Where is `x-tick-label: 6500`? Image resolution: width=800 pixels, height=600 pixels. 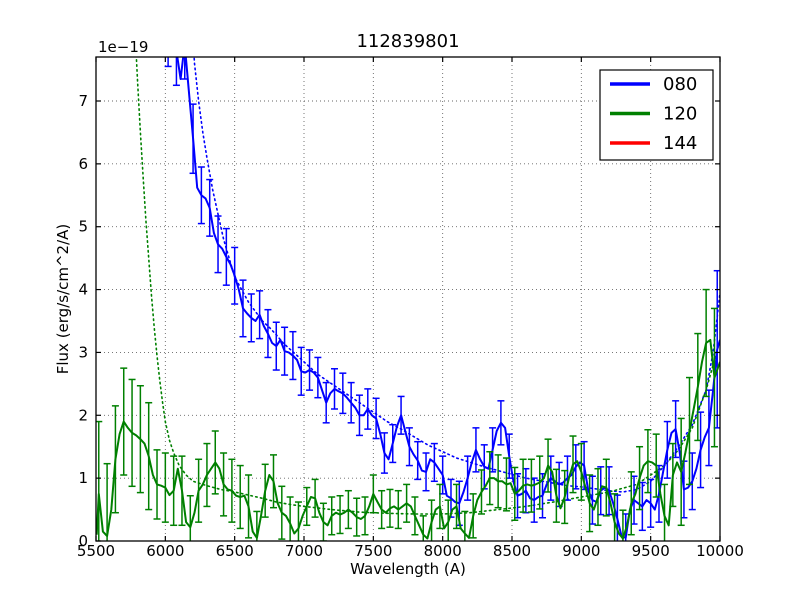 x-tick-label: 6500 is located at coordinates (235, 551).